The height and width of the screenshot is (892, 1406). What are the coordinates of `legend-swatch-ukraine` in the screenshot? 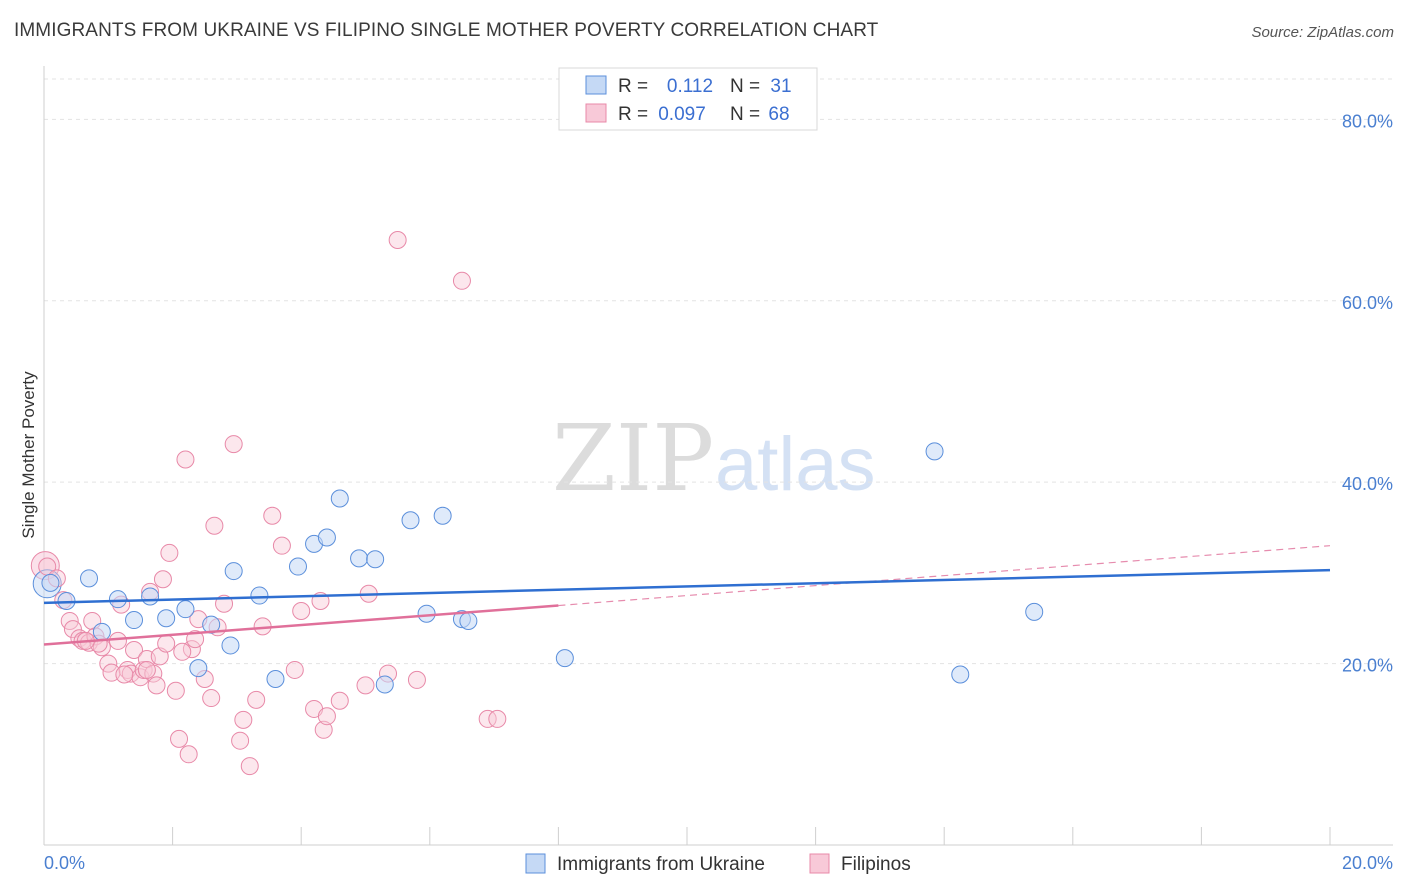 It's located at (596, 85).